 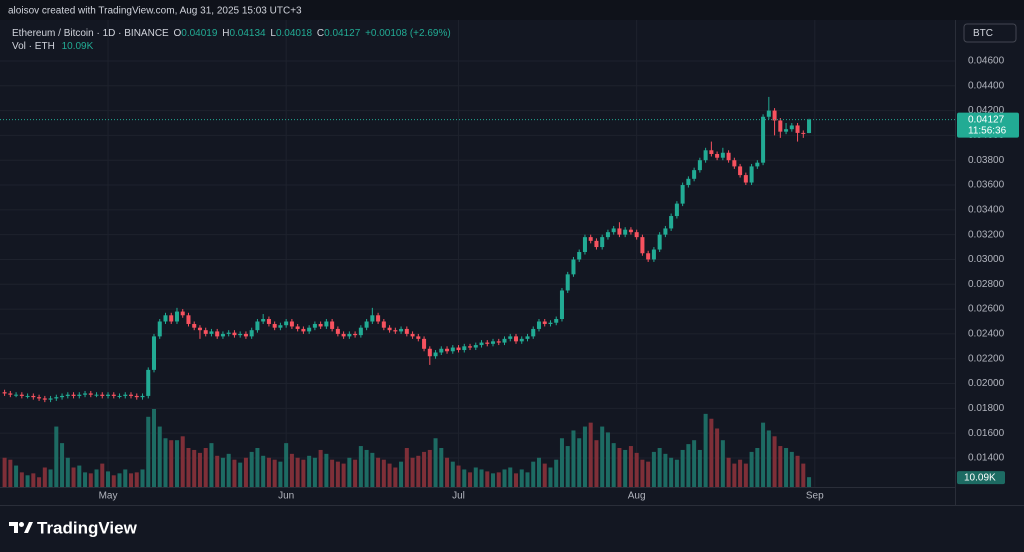 I want to click on change: +0.00108 (+2.69%), so click(x=408, y=33).